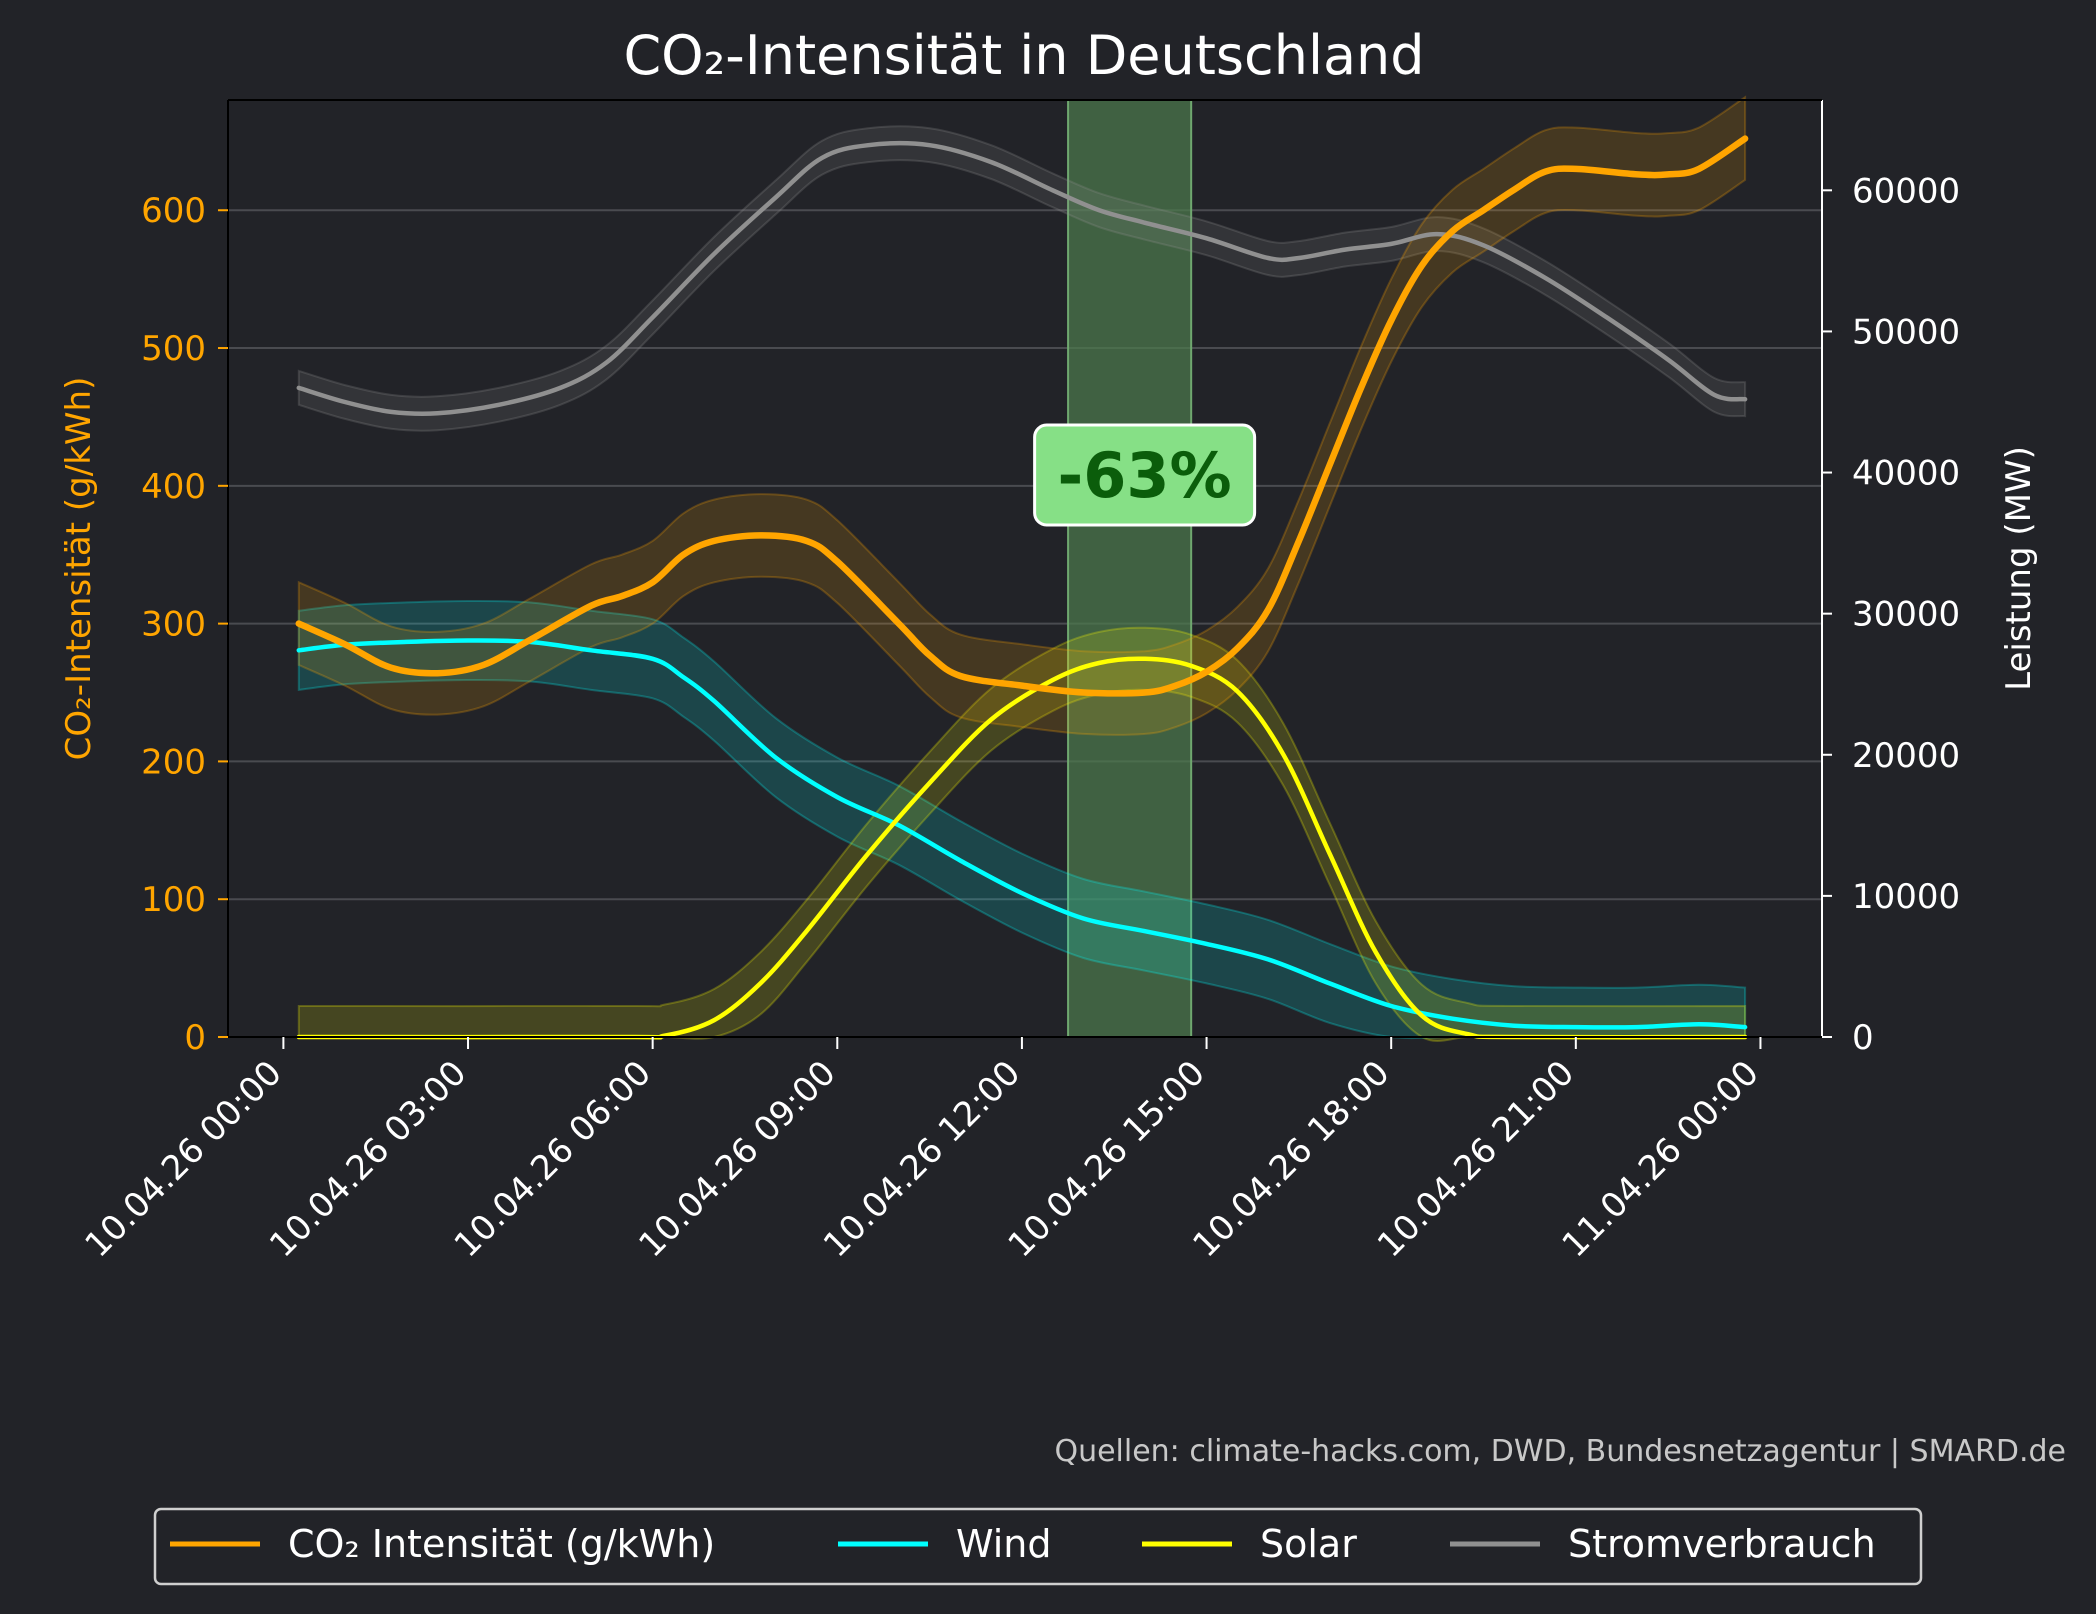  What do you see at coordinates (1863, 1038) in the screenshot?
I see `y-tick-label-right: 0` at bounding box center [1863, 1038].